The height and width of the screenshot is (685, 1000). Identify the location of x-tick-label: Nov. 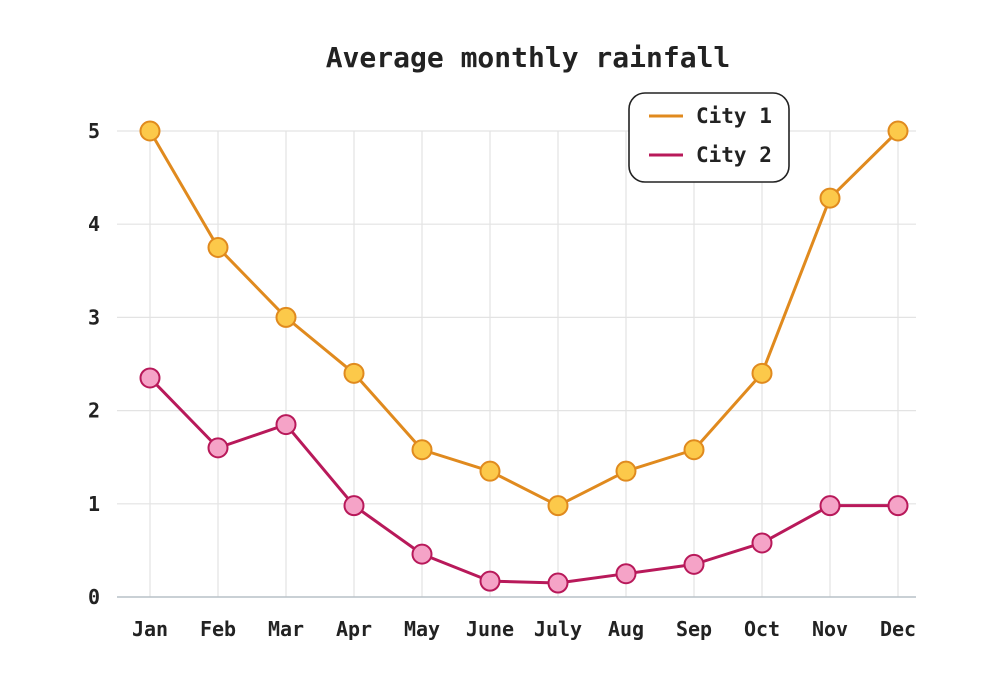
(830, 629).